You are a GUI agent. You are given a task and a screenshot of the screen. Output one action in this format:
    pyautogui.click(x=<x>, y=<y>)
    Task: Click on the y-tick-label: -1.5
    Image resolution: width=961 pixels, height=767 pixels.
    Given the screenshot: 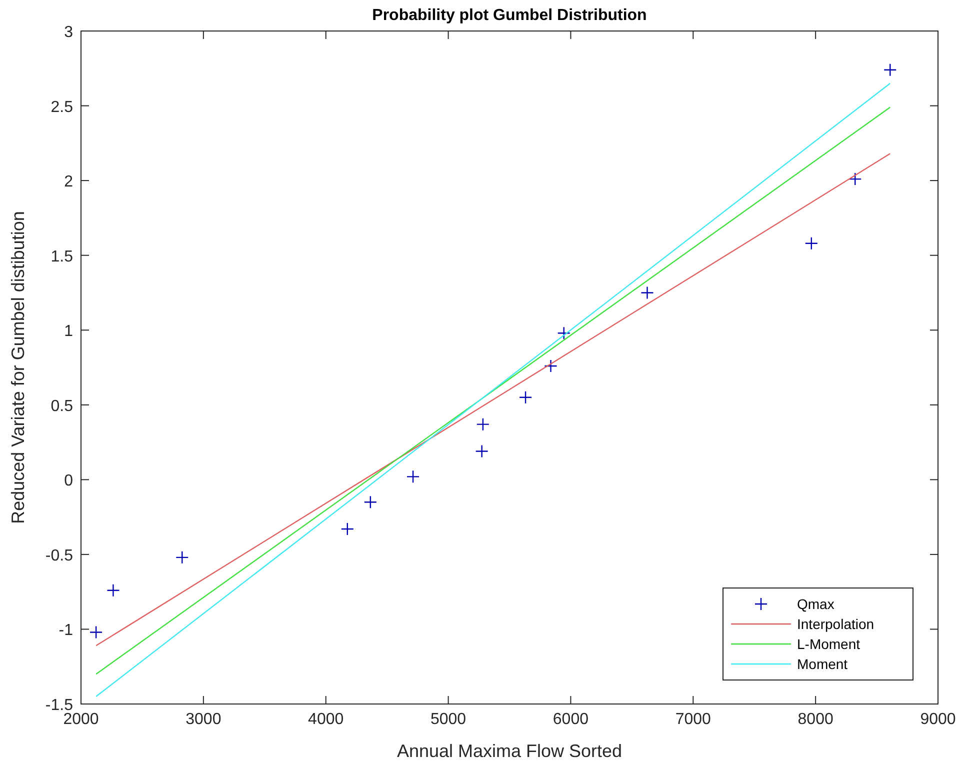 What is the action you would take?
    pyautogui.click(x=59, y=705)
    